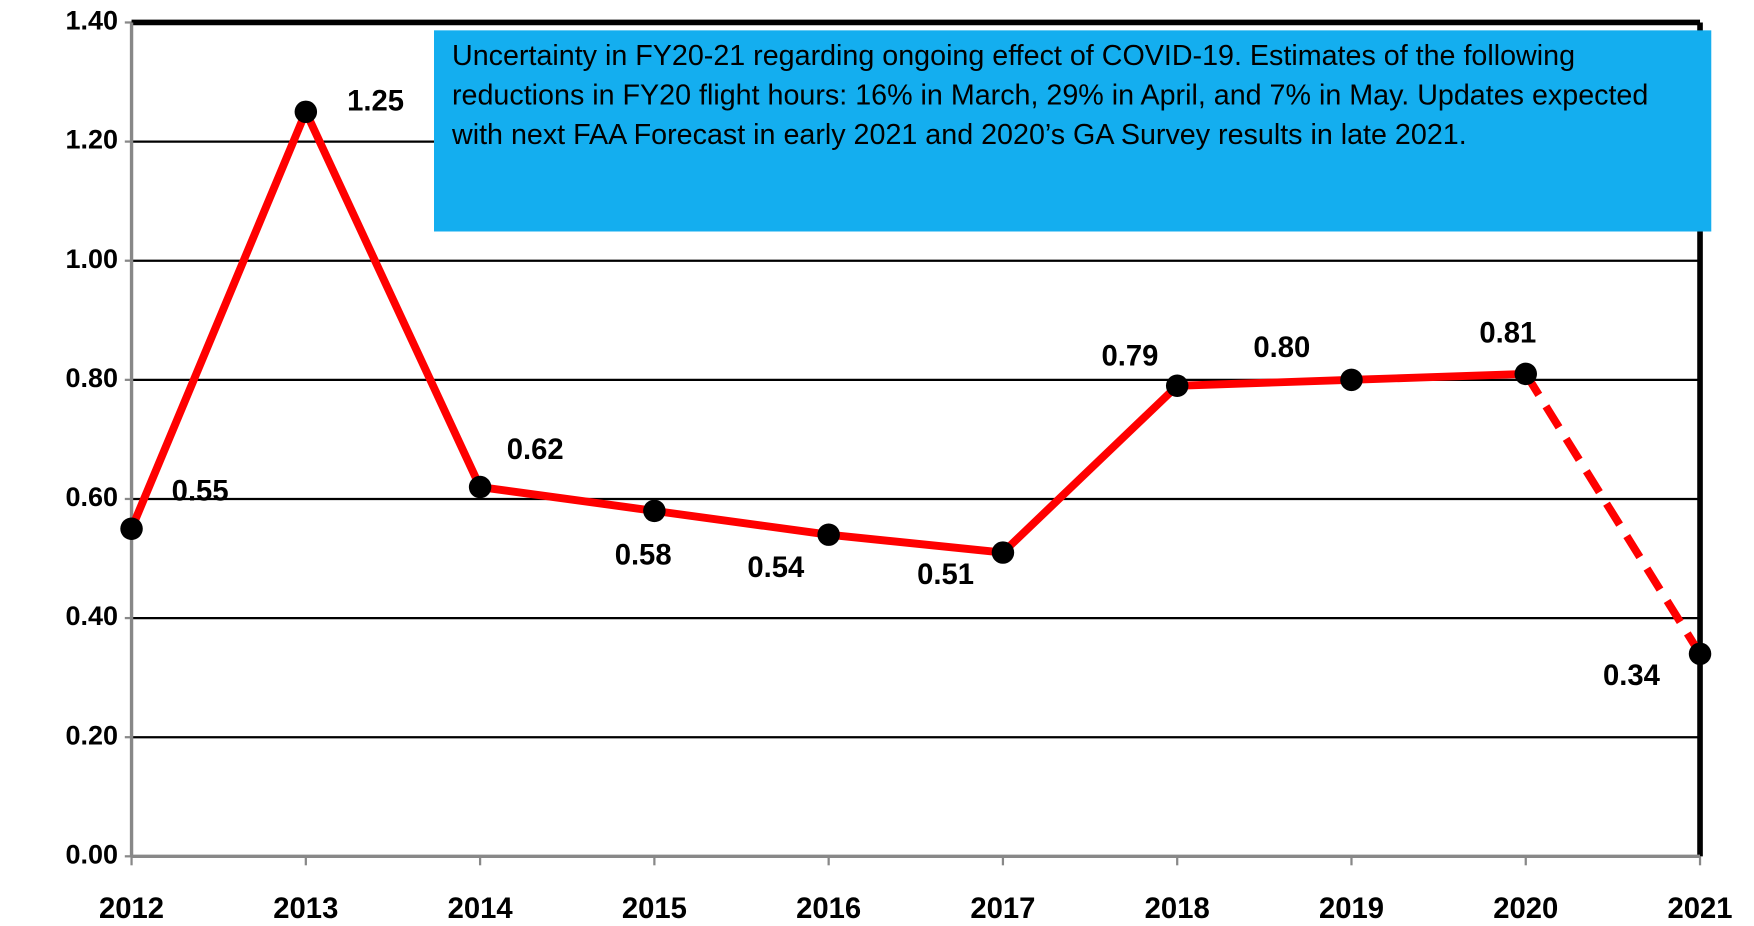 Image resolution: width=1754 pixels, height=926 pixels. I want to click on data-label: 0.54, so click(776, 568).